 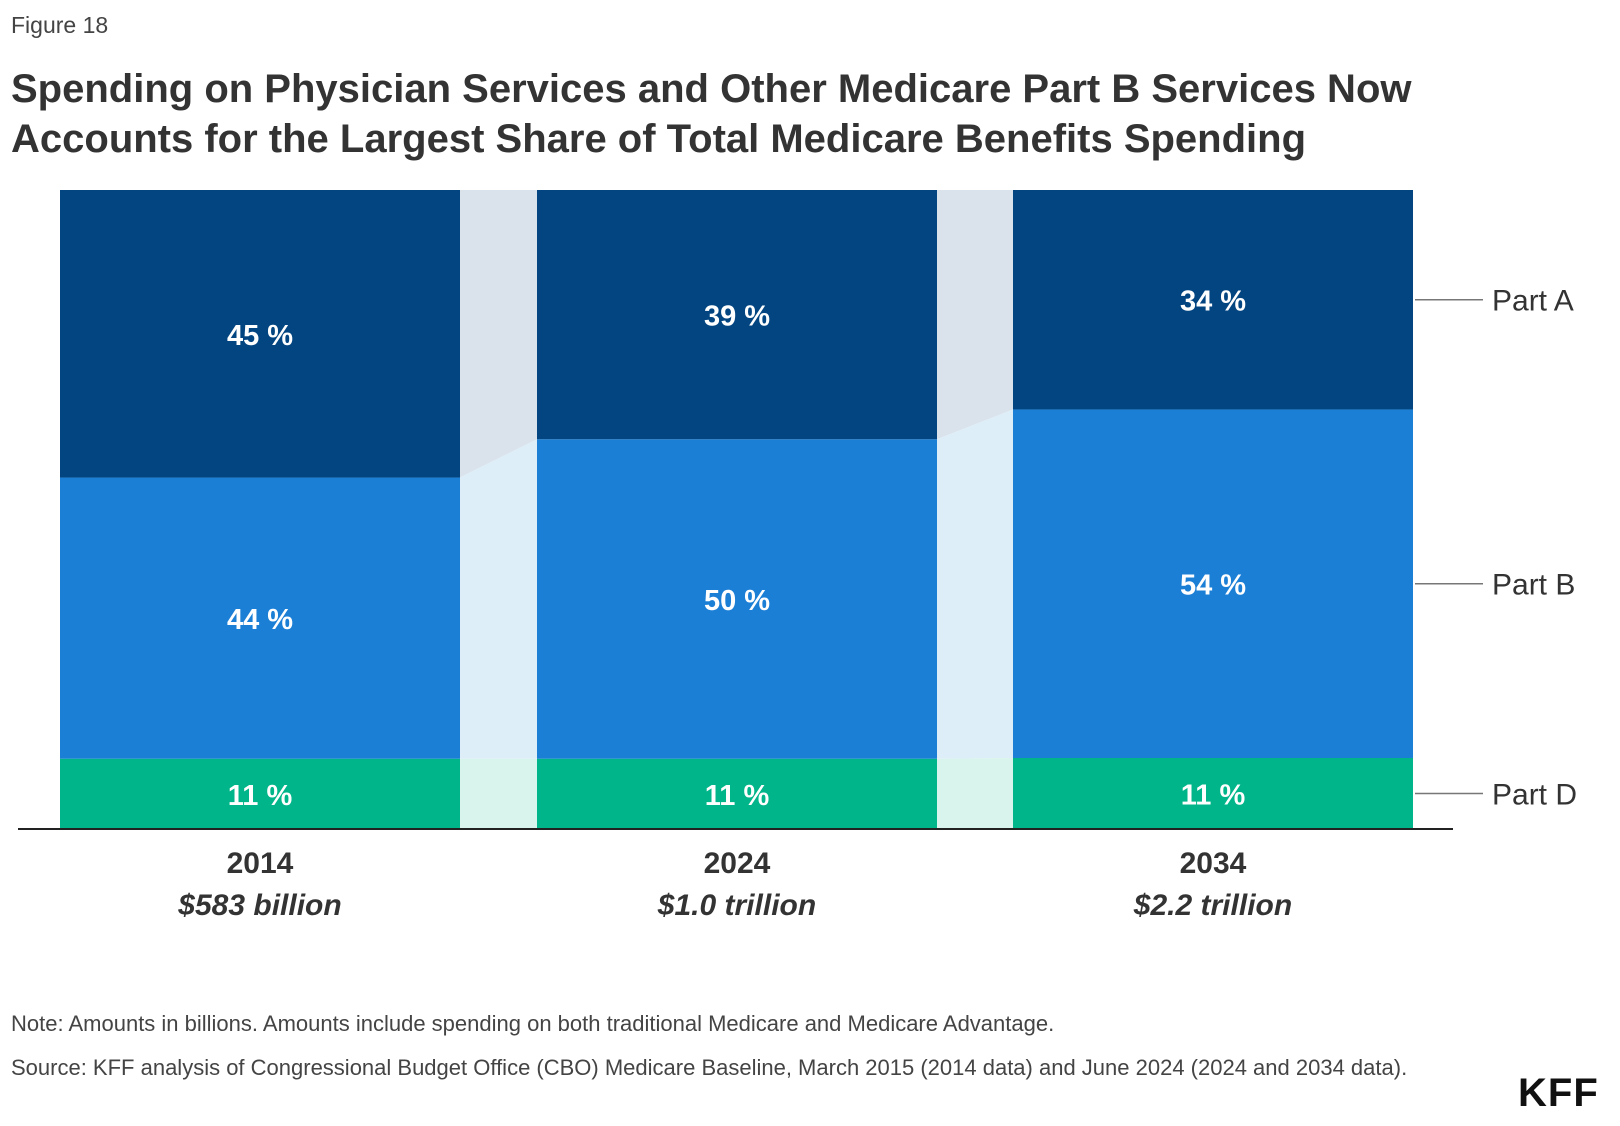 I want to click on bar-part-d-2034, so click(x=1213, y=793).